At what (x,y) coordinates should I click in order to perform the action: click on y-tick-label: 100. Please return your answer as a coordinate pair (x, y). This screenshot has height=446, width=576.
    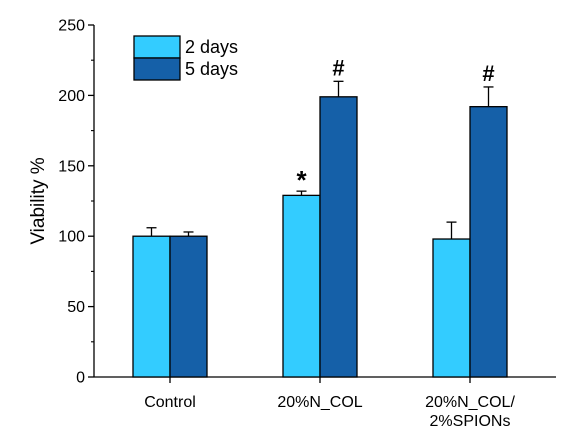
    Looking at the image, I should click on (71, 237).